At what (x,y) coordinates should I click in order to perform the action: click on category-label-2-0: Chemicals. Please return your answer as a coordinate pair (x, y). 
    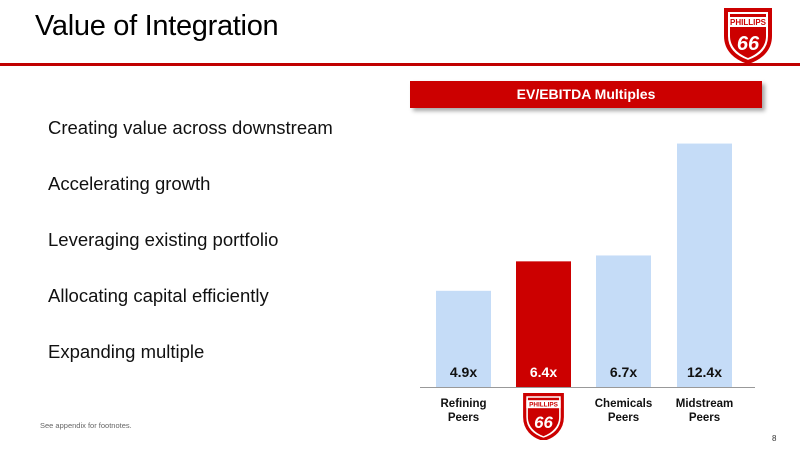
    Looking at the image, I should click on (624, 404).